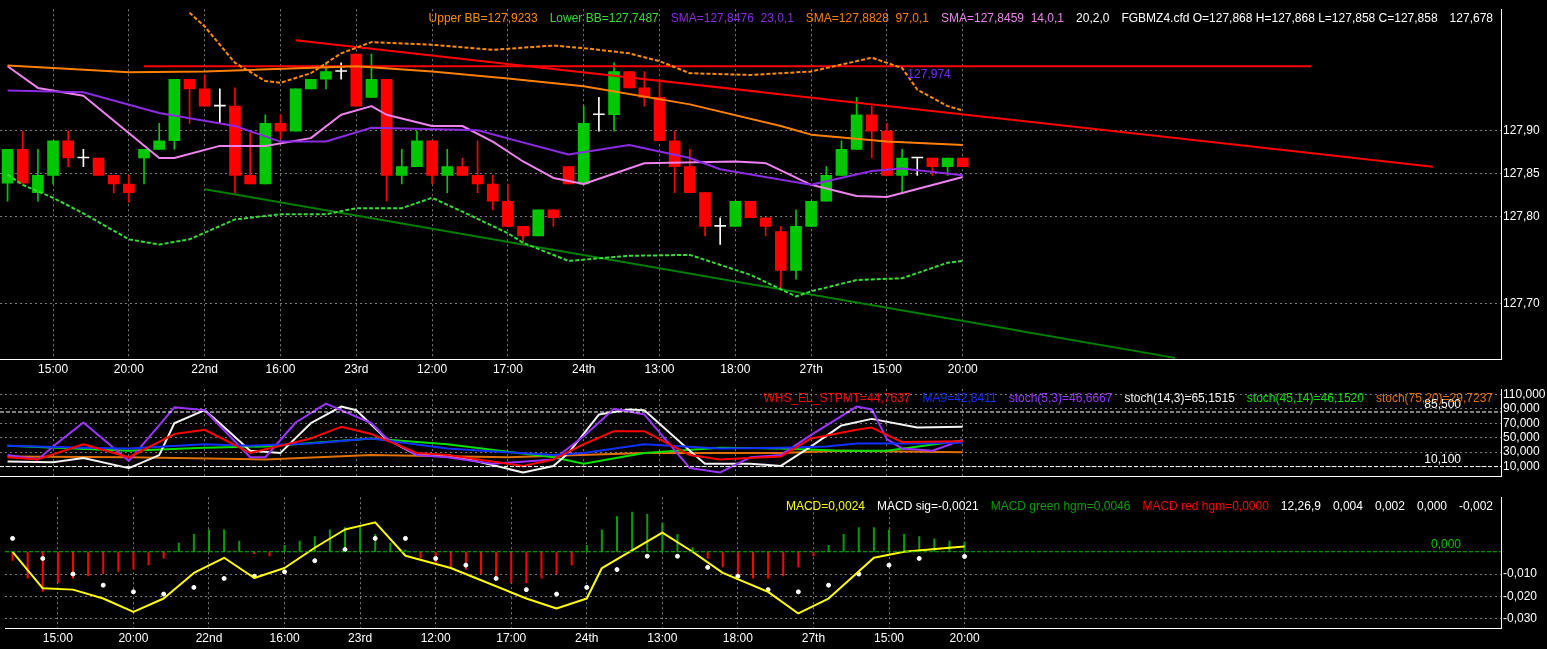  Describe the element at coordinates (1093, 17) in the screenshot. I see `annotation: 20,2,0` at that location.